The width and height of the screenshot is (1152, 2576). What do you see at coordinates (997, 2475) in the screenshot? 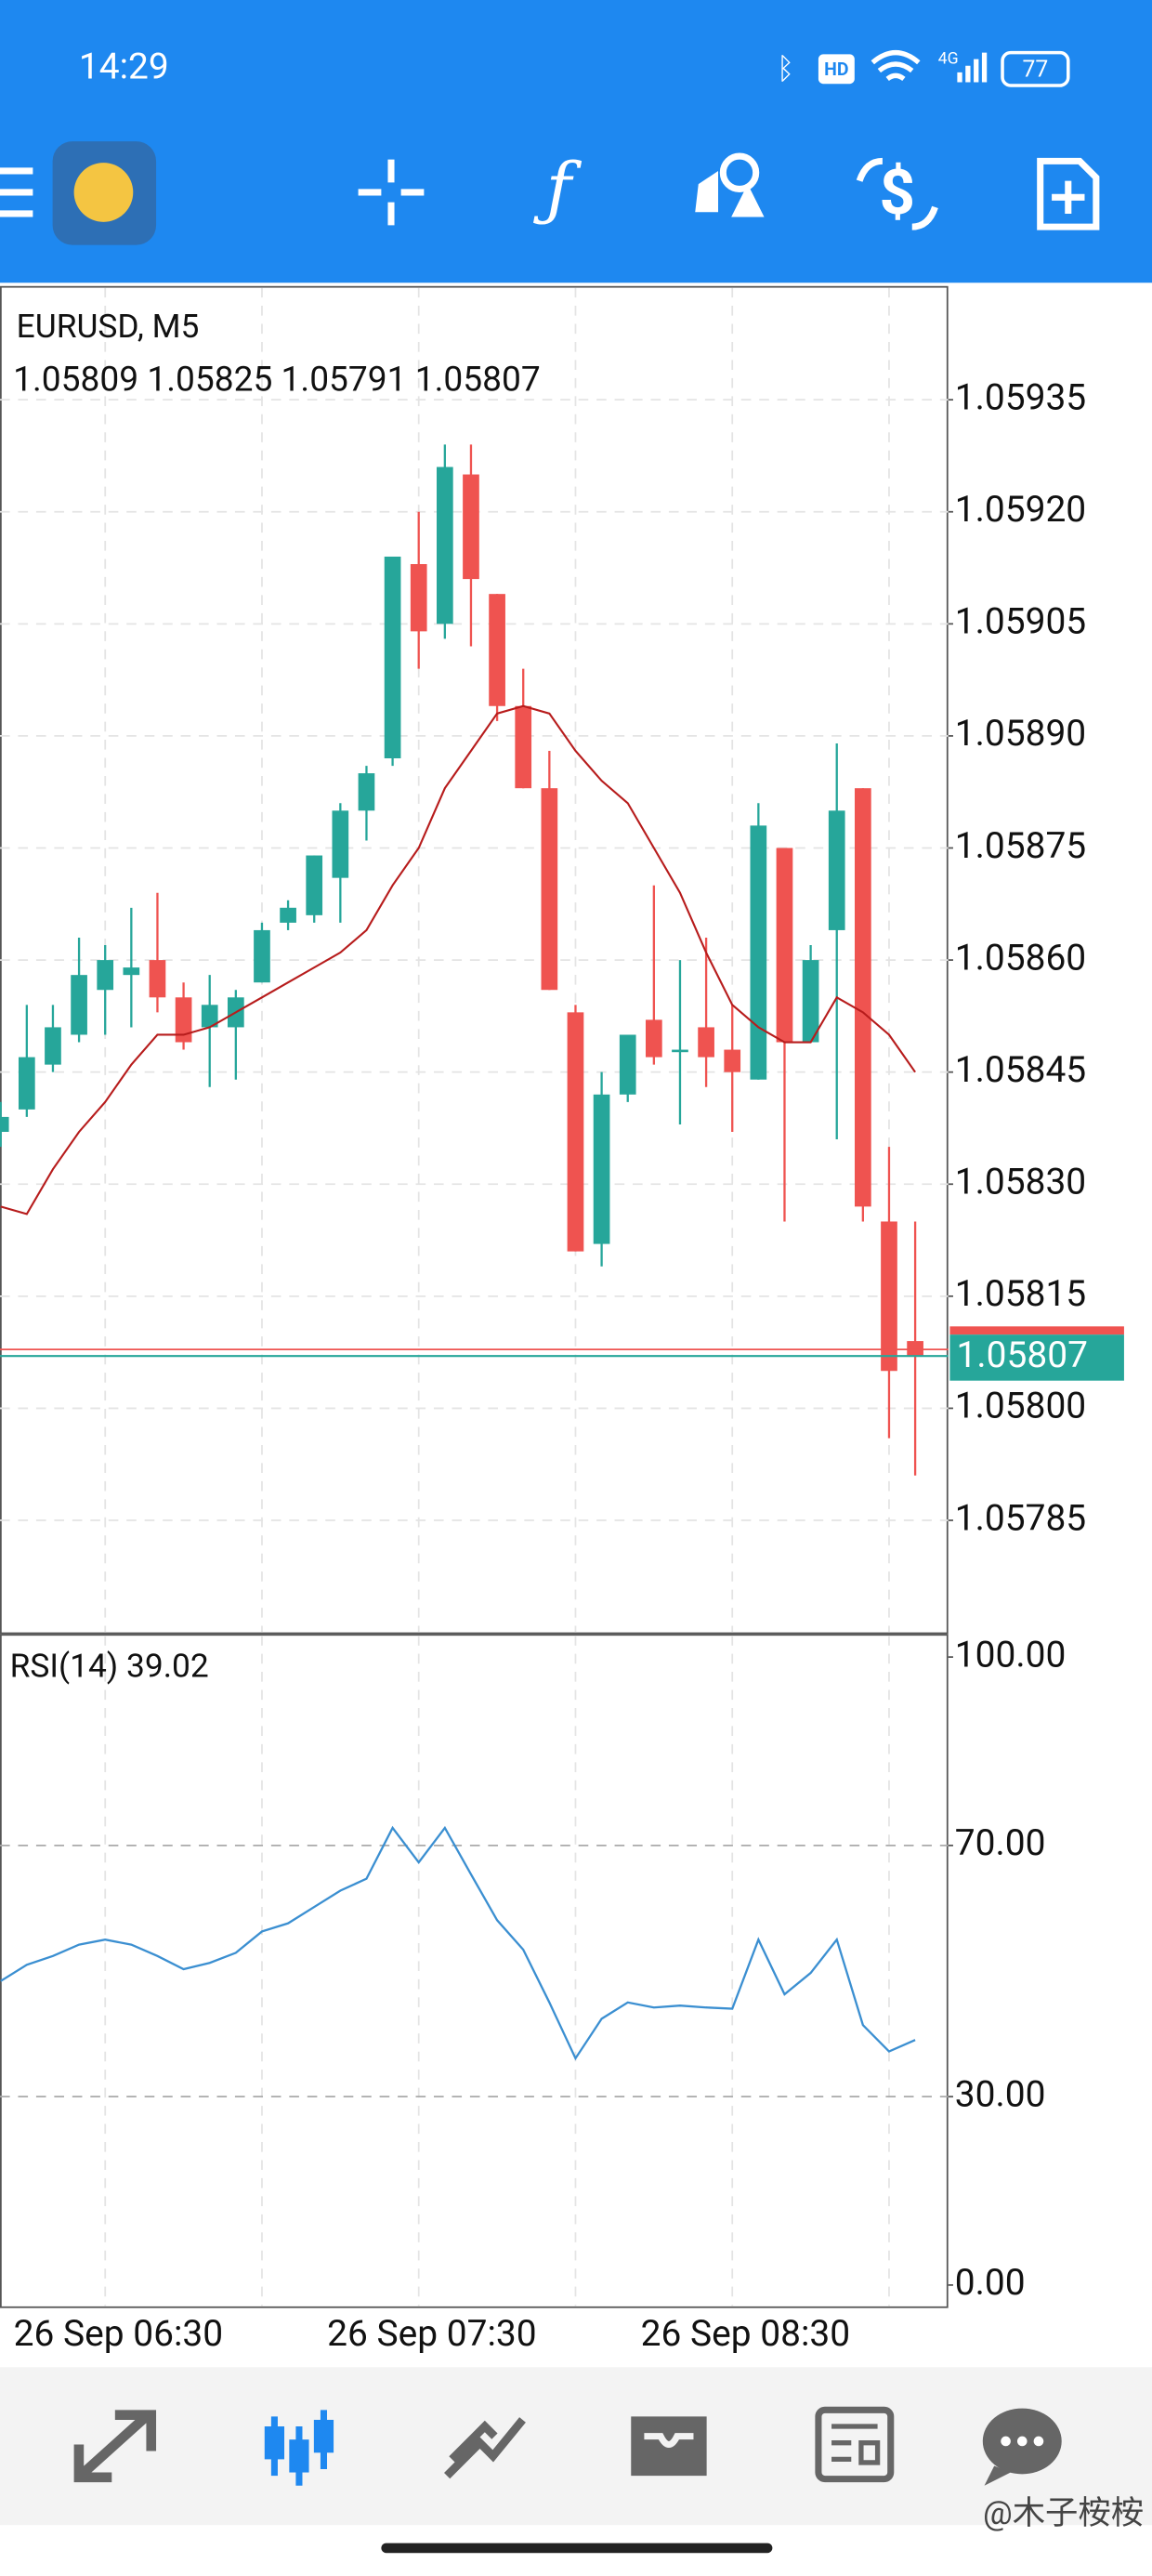
I see `nav-chat-tail` at bounding box center [997, 2475].